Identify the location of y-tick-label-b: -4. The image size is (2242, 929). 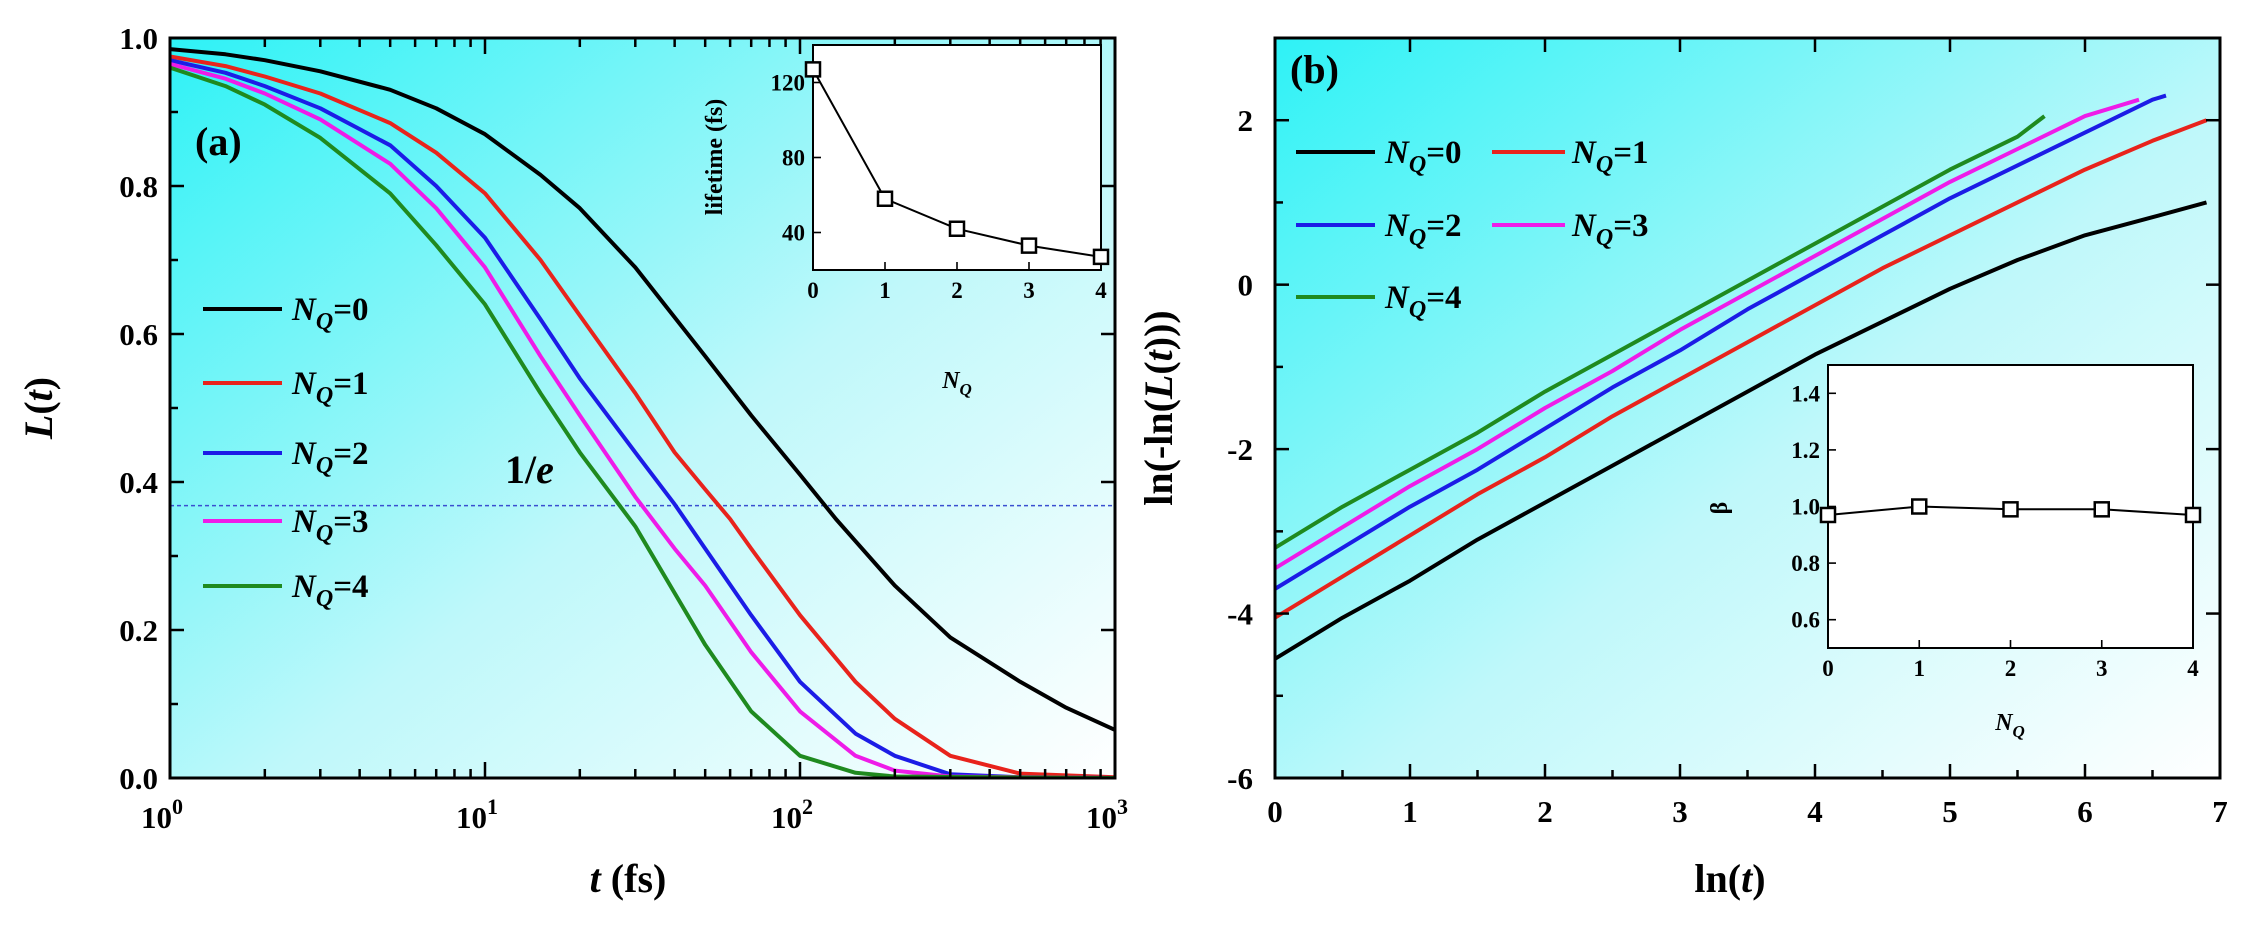
(1240, 614).